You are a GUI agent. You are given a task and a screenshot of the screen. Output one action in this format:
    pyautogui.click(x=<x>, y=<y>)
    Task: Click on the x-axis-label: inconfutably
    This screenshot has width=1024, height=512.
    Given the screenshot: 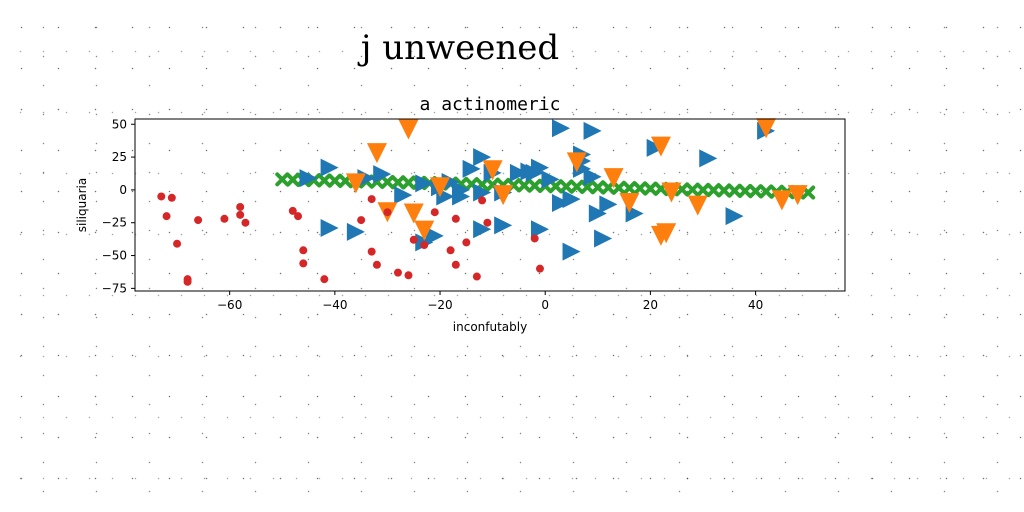 What is the action you would take?
    pyautogui.click(x=490, y=327)
    